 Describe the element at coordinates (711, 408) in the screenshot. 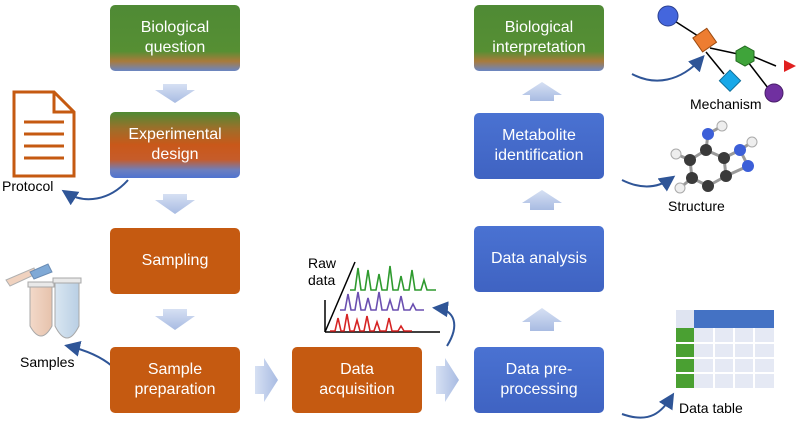

I see `label-data-table: Data table` at that location.